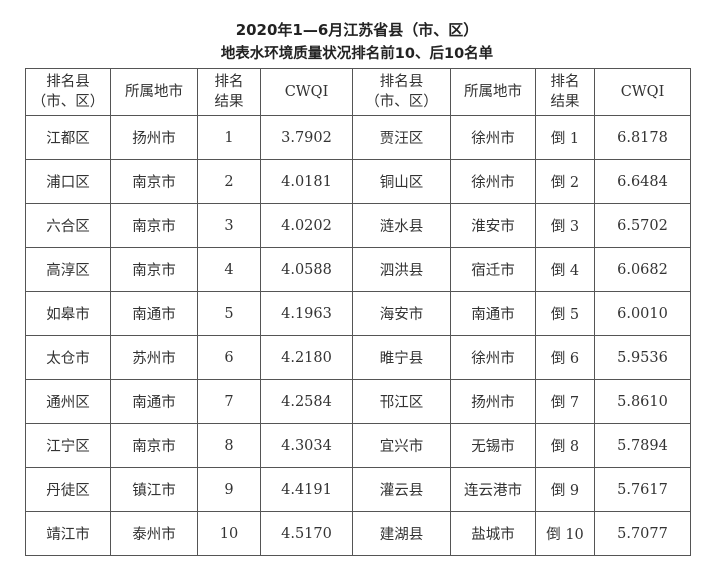  I want to click on cell-bottom-cwqi: 6.0010, so click(642, 313).